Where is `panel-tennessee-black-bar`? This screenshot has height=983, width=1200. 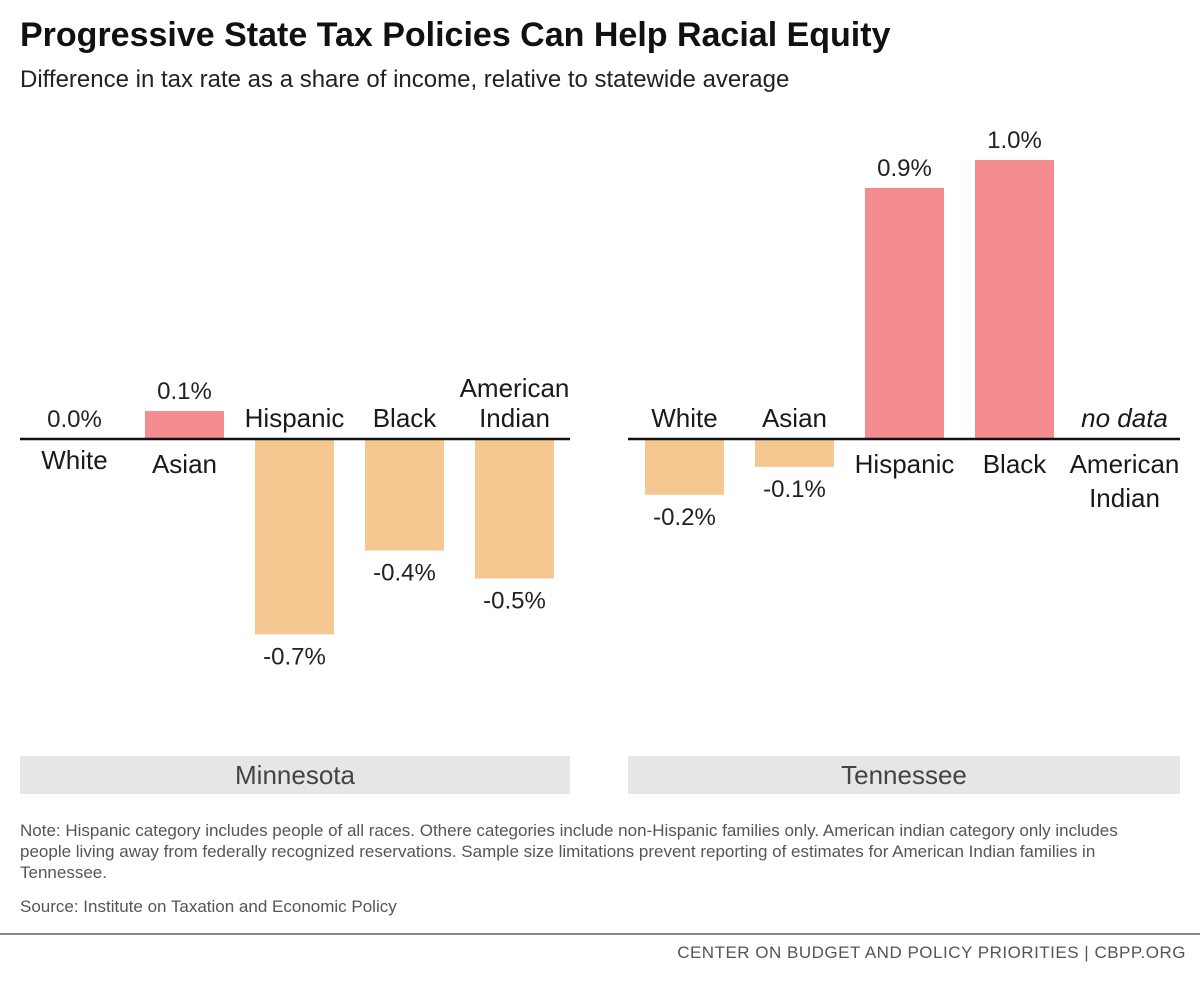 panel-tennessee-black-bar is located at coordinates (1014, 299).